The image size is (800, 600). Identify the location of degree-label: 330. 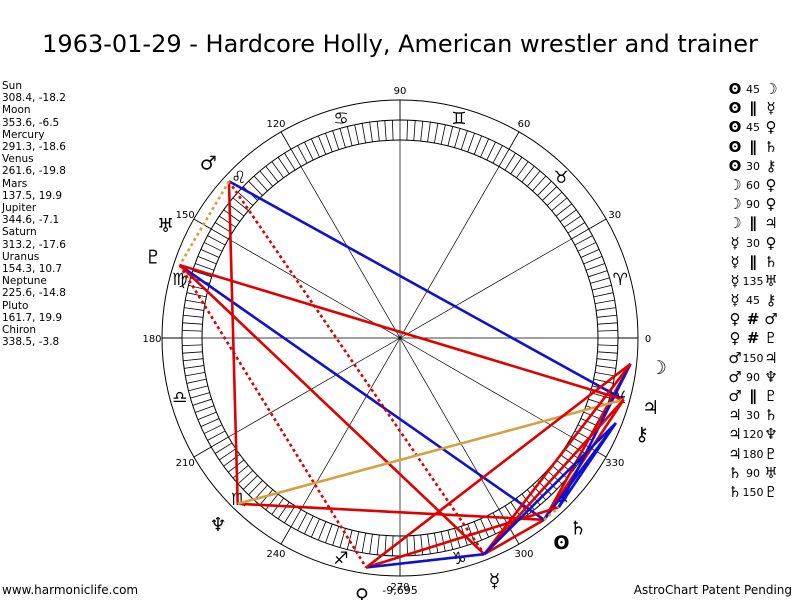
(614, 463).